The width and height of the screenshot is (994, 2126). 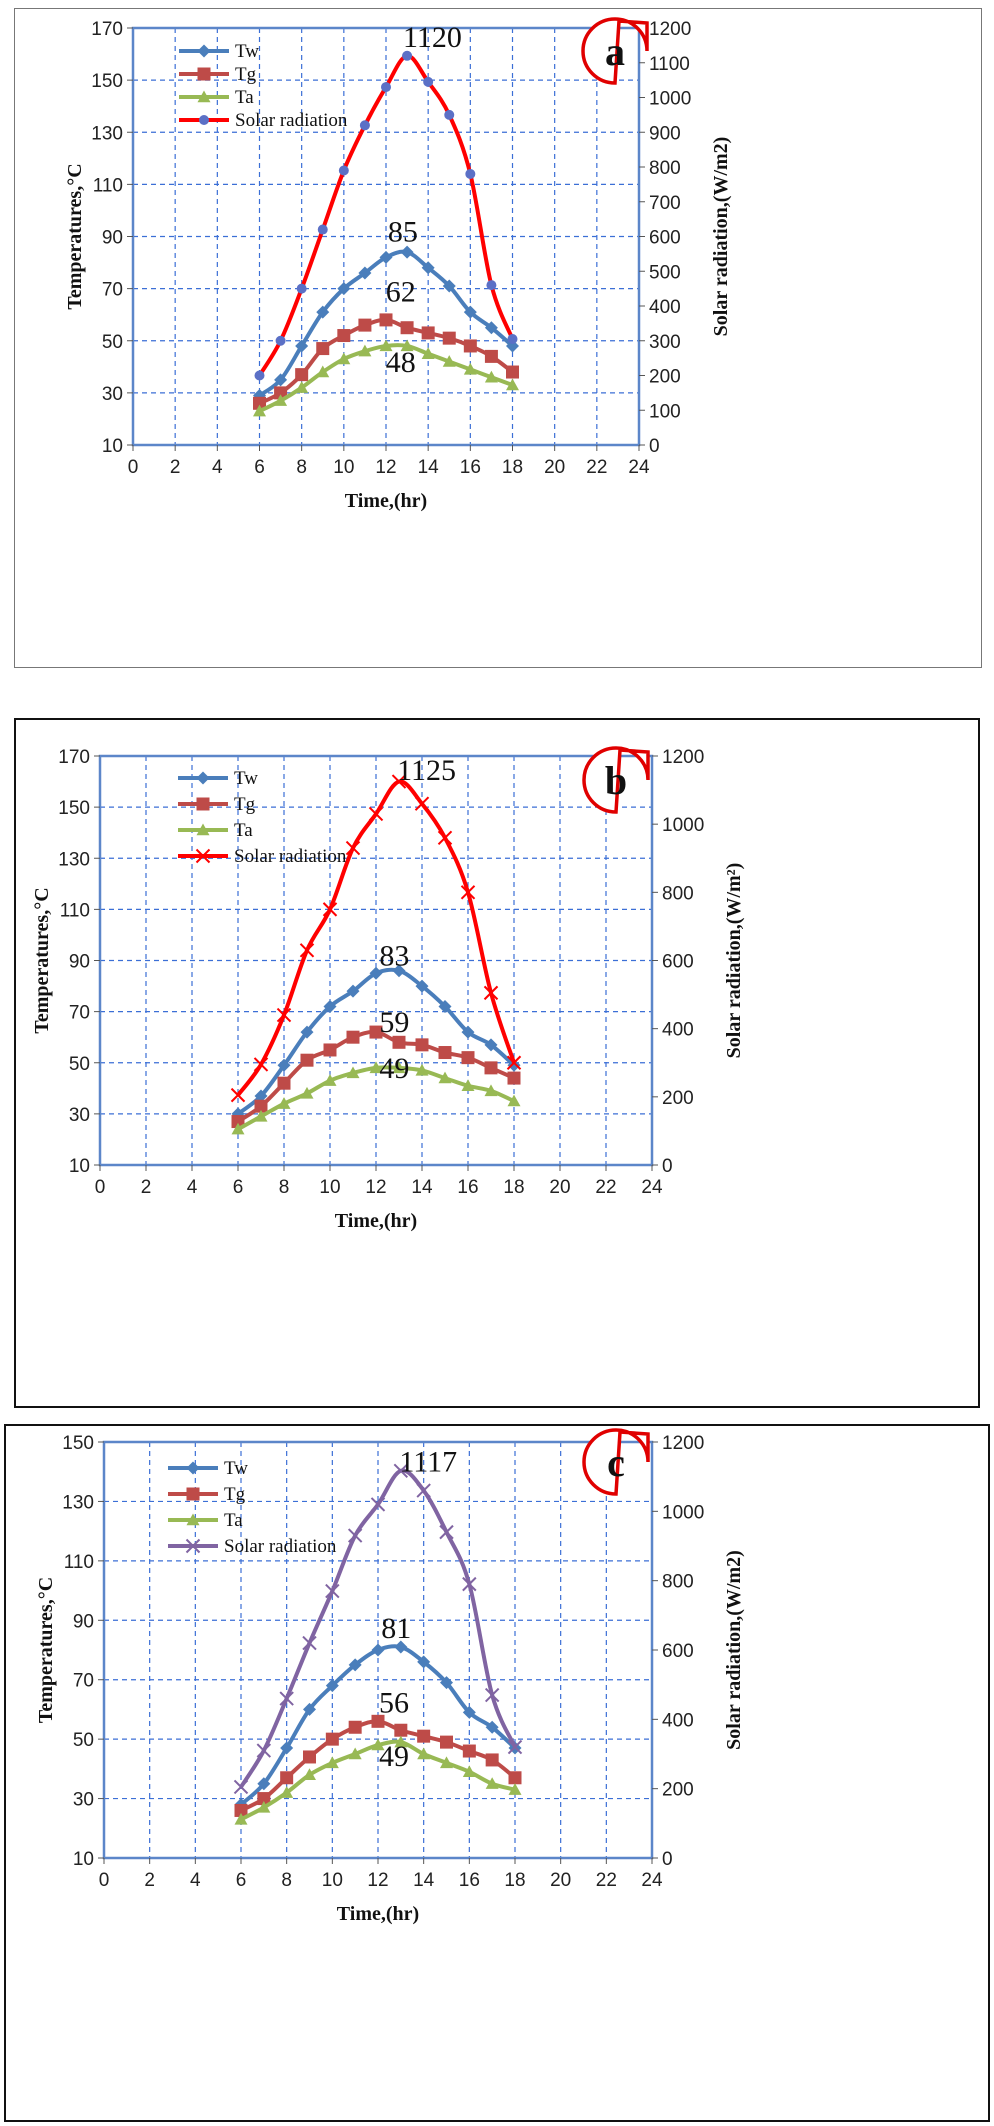 What do you see at coordinates (378, 1765) in the screenshot?
I see `chart-c-series-tg` at bounding box center [378, 1765].